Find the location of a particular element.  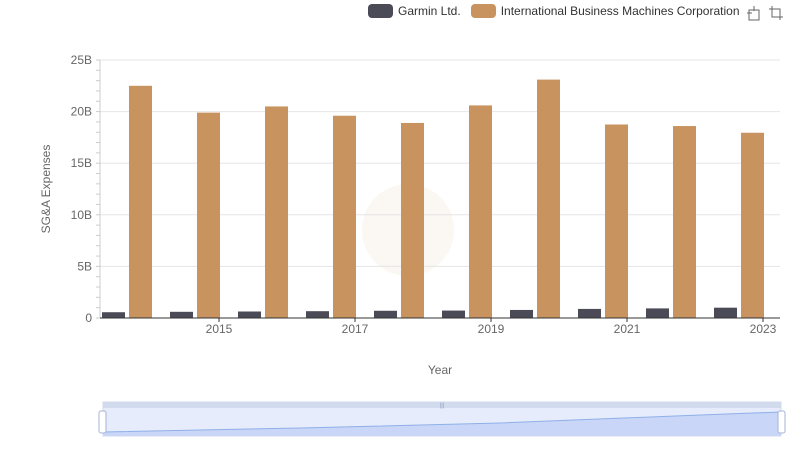

slider-left-handle is located at coordinates (102, 422).